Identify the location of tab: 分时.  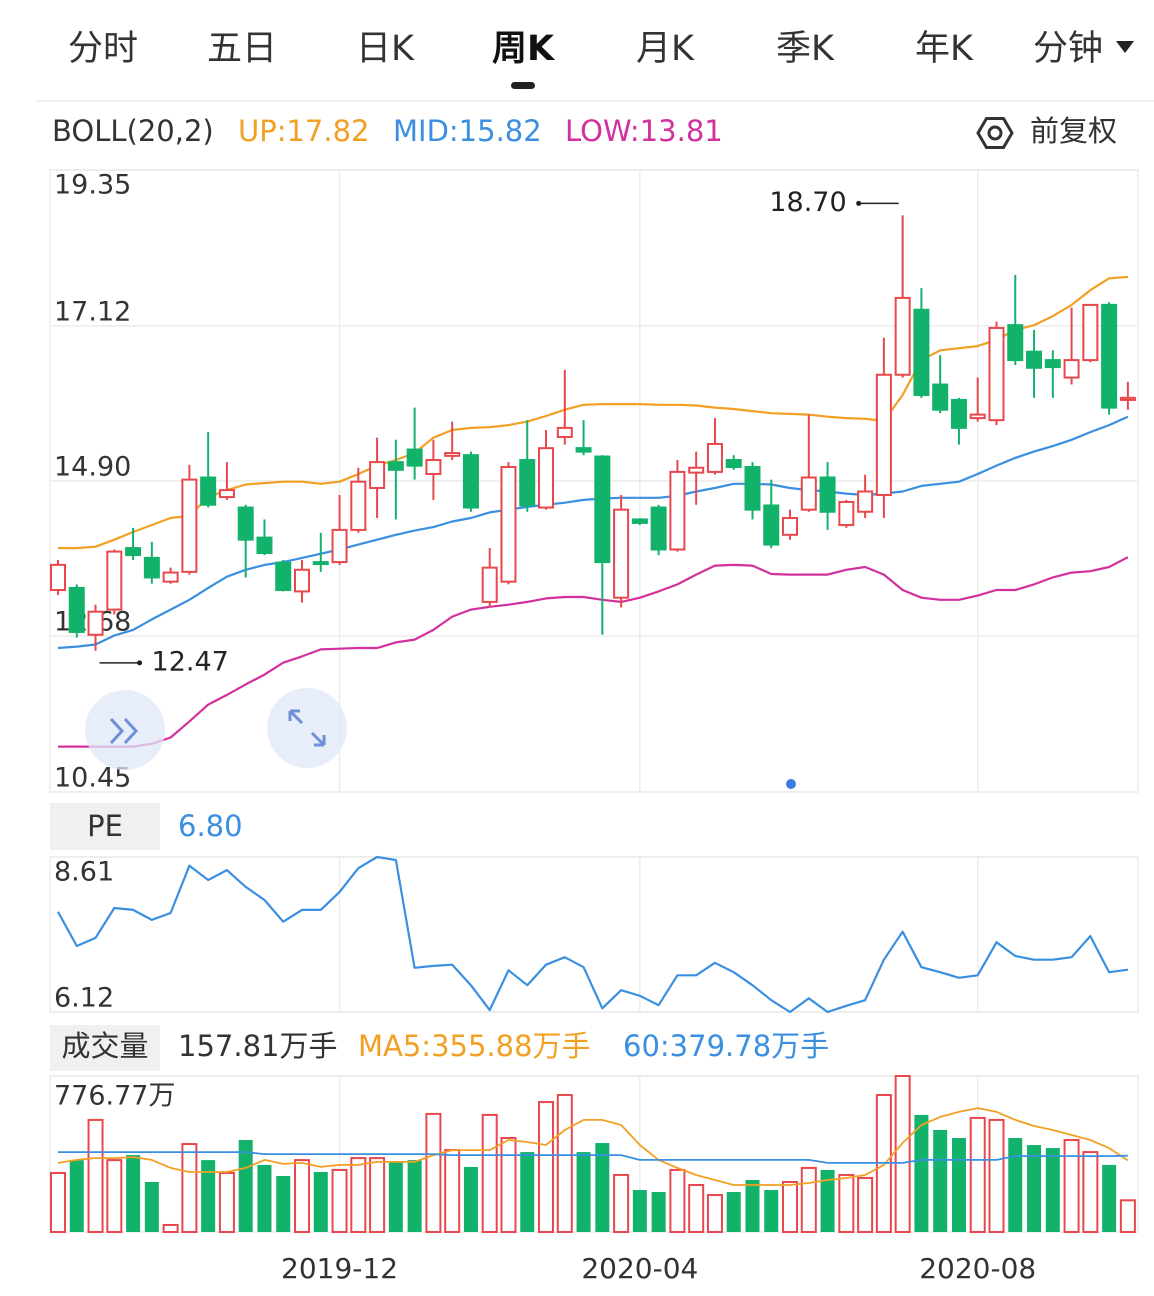
(103, 49).